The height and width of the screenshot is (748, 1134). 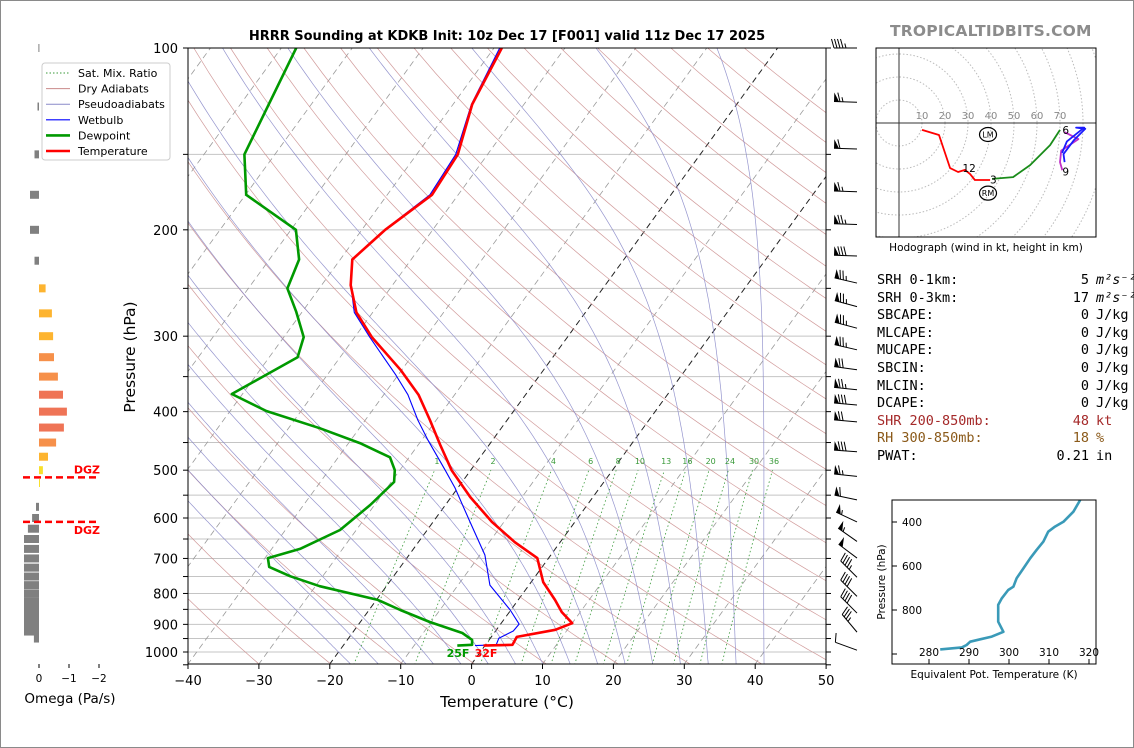 I want to click on y-tick-label: 200, so click(x=165, y=231).